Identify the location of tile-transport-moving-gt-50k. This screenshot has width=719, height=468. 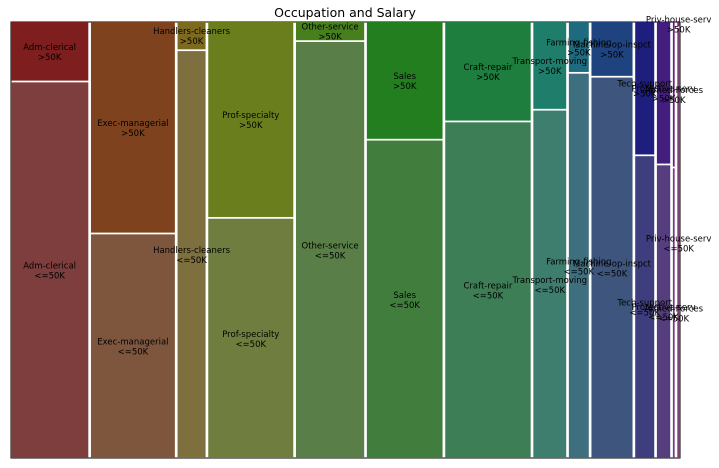
(550, 65).